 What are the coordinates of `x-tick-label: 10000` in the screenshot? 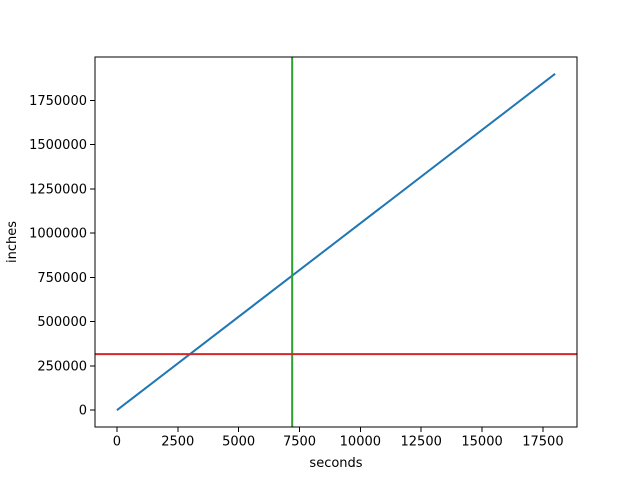 It's located at (360, 442).